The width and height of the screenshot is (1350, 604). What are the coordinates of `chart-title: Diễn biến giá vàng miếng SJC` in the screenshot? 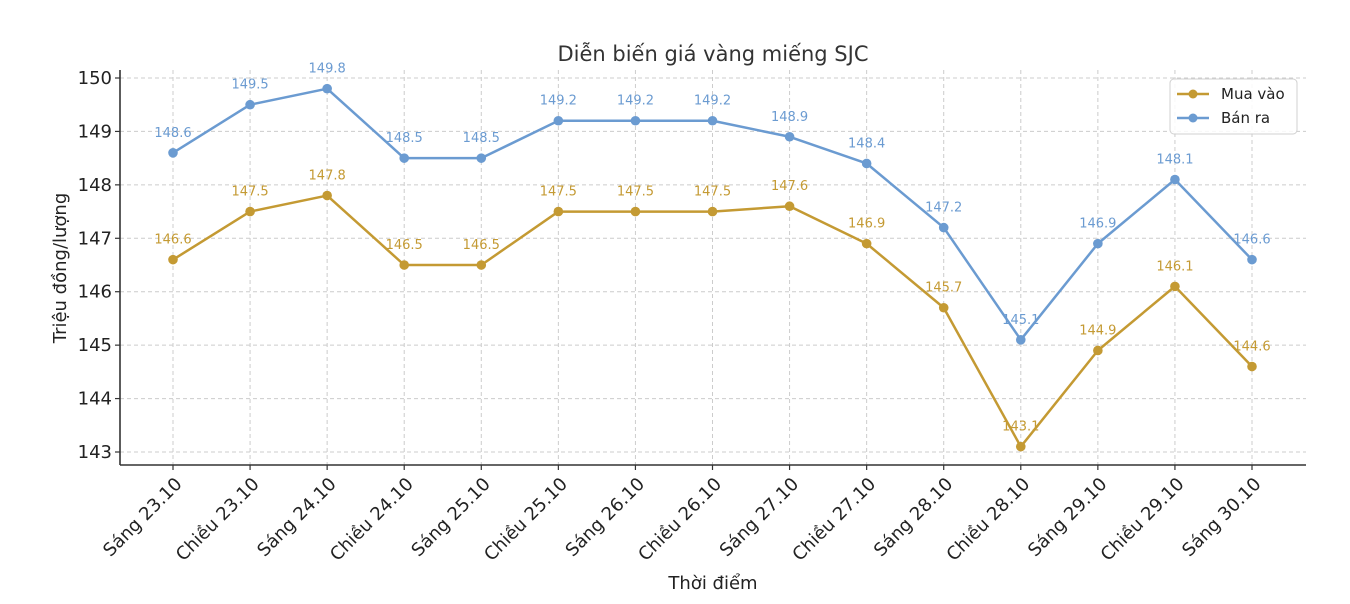 It's located at (712, 53).